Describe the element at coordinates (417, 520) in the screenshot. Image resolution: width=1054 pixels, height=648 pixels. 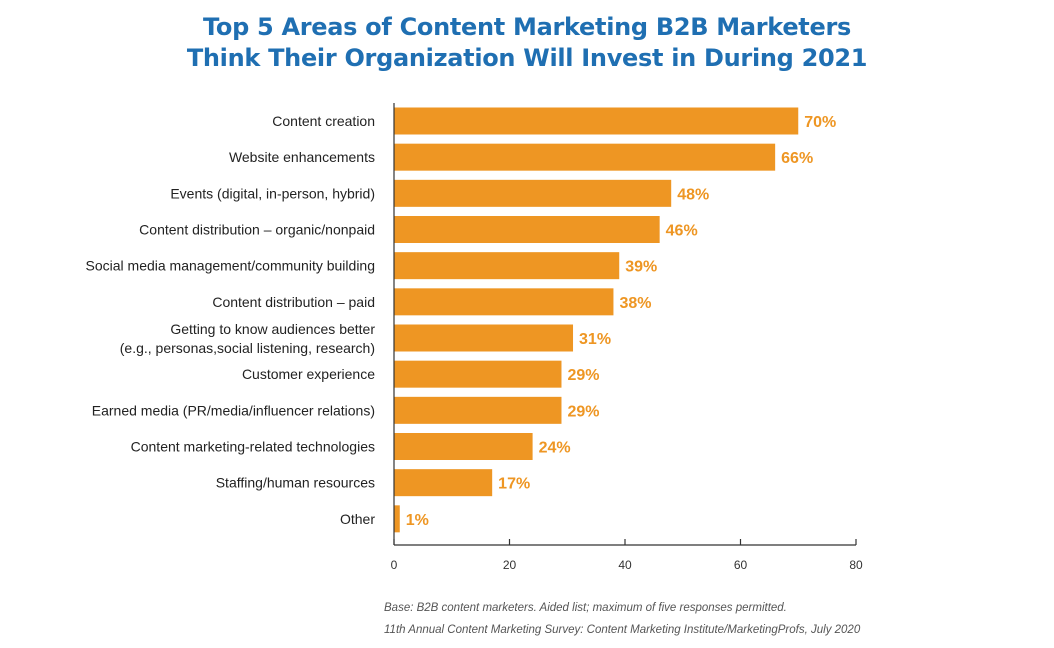
I see `bar-value-label-12: 1%` at that location.